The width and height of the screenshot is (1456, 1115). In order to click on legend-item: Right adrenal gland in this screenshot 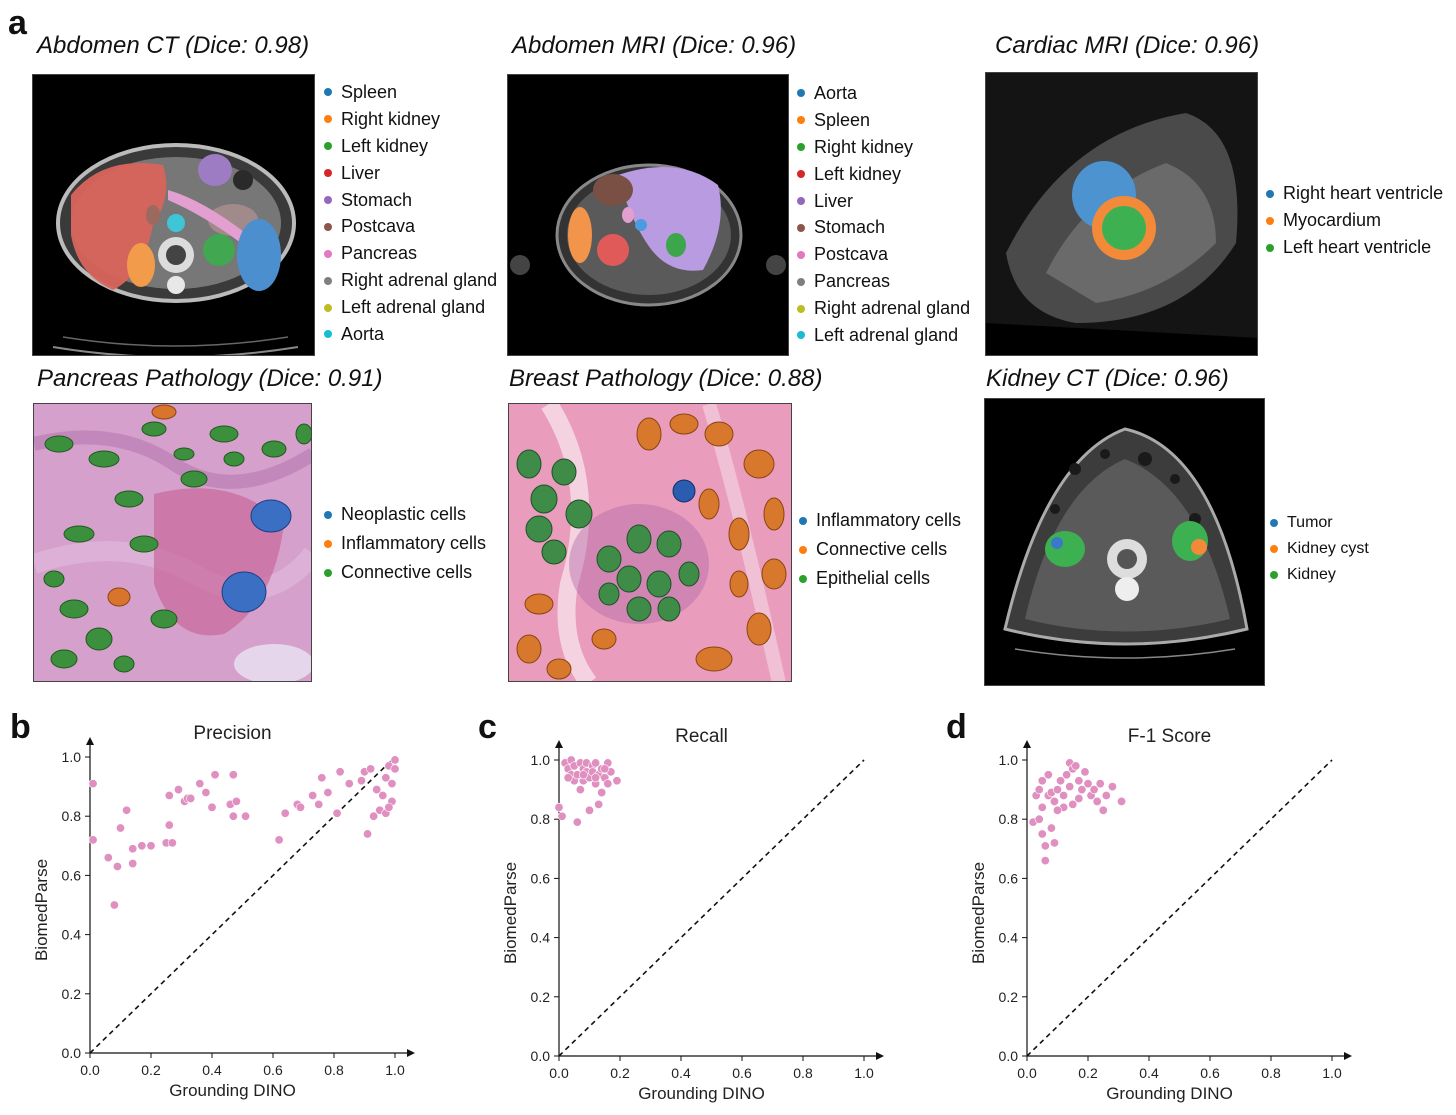, I will do `click(410, 280)`.